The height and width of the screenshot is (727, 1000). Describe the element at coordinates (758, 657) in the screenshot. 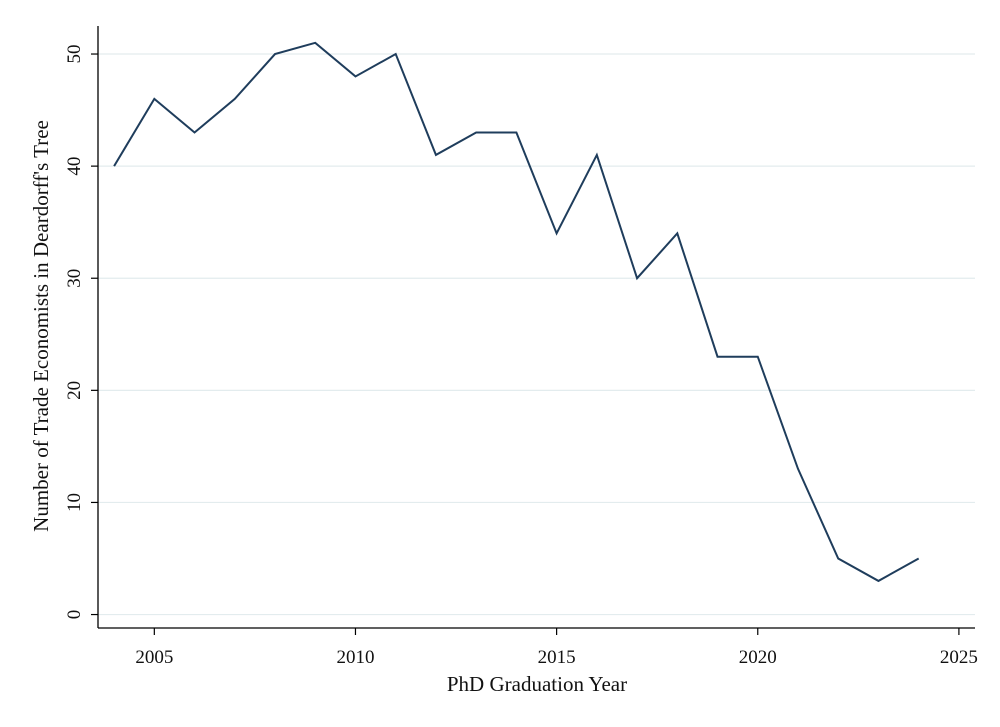

I see `x-tick-label-2020: 2020` at that location.